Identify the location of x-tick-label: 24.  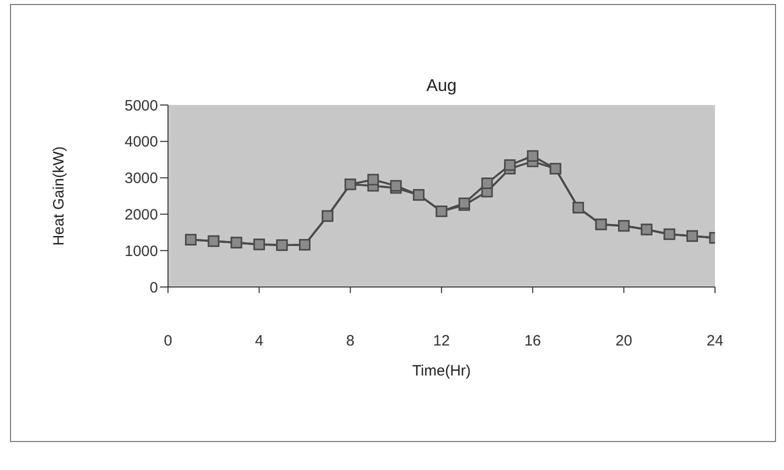
(715, 341).